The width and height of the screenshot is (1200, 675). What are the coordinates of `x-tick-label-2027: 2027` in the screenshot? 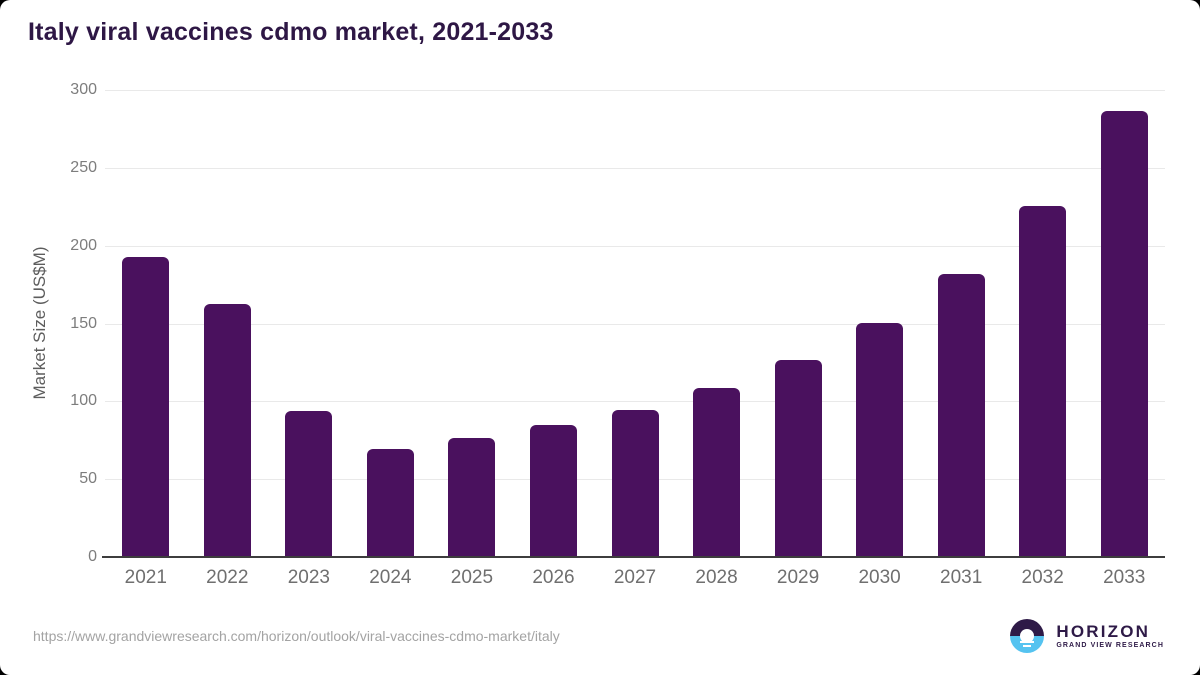 It's located at (635, 577).